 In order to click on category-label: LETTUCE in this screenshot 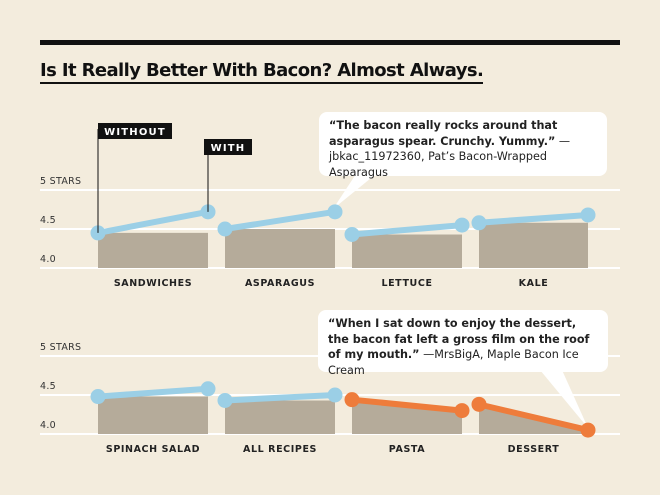, I will do `click(406, 283)`.